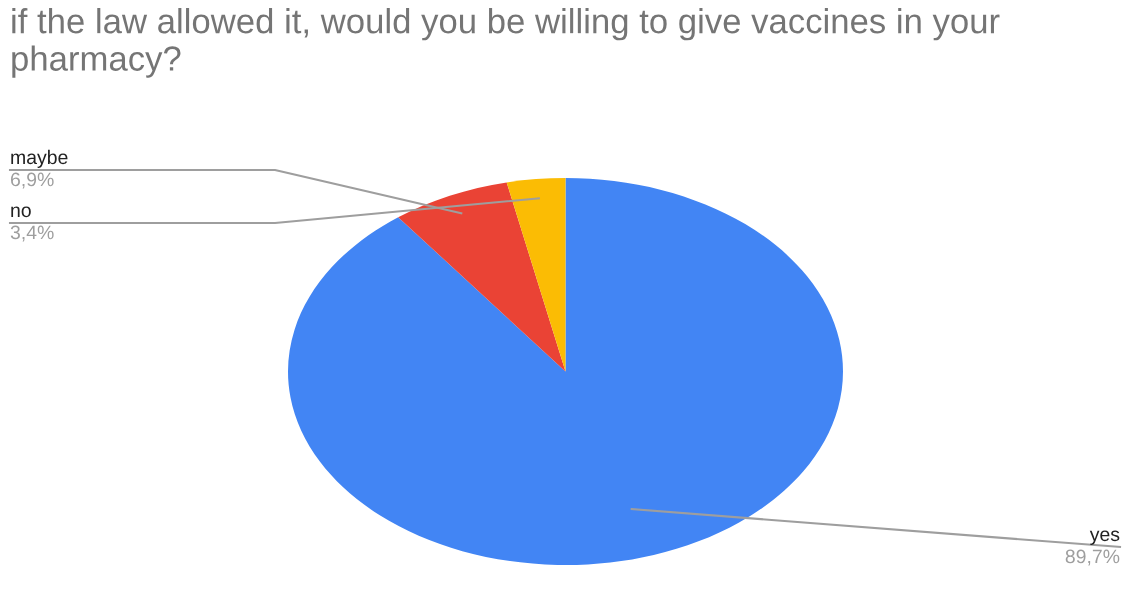  What do you see at coordinates (506, 43) in the screenshot?
I see `chart-title: if the law allowed it, would you be willing to give vaccines in your pharmacy?` at bounding box center [506, 43].